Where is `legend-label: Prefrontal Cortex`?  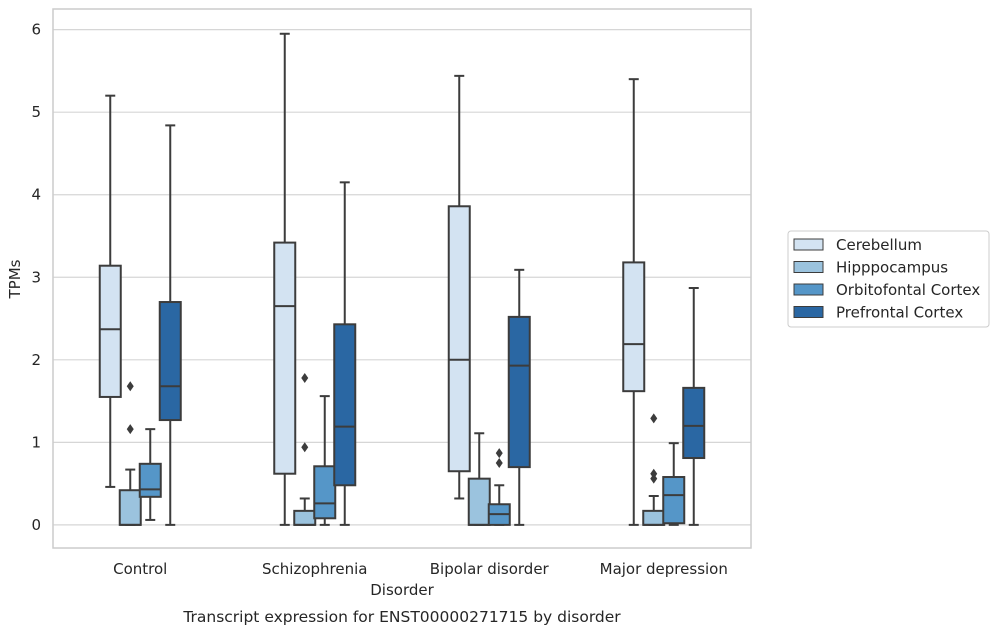 legend-label: Prefrontal Cortex is located at coordinates (899, 313).